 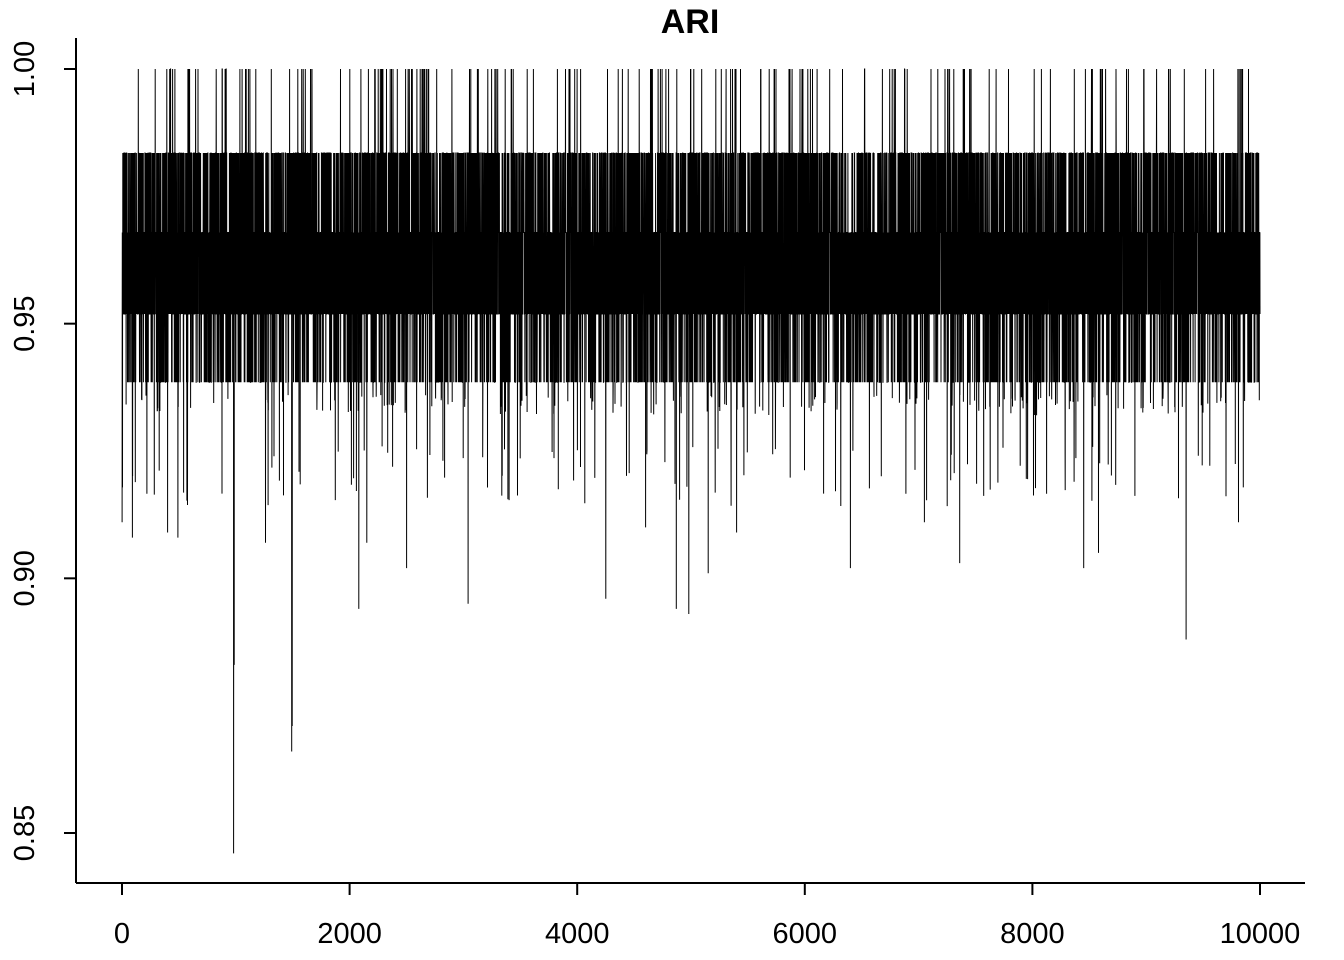 What do you see at coordinates (577, 934) in the screenshot?
I see `x-tick-label: 4000` at bounding box center [577, 934].